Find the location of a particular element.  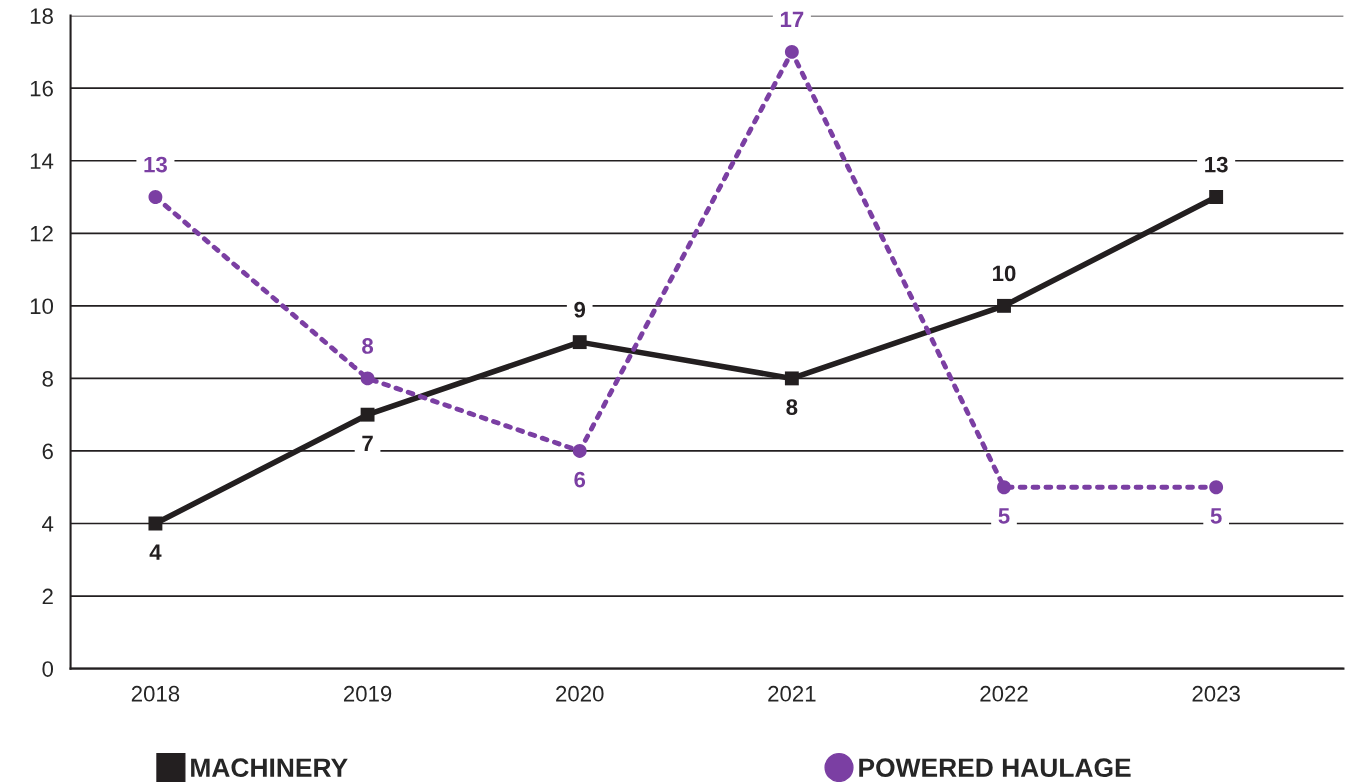

x-tick-label: 2019 is located at coordinates (367, 693).